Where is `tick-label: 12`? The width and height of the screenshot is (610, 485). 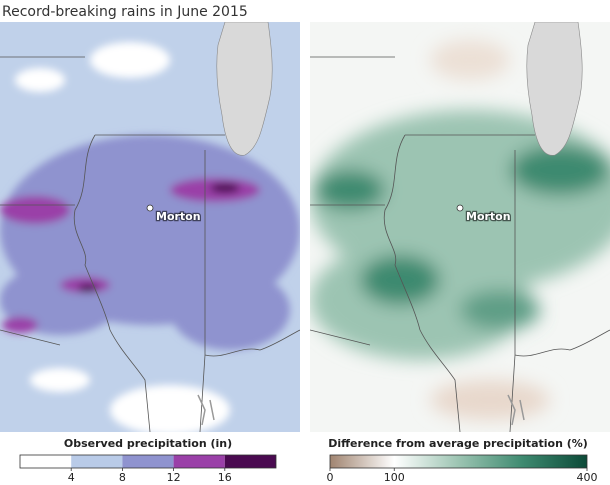
tick-label: 12 is located at coordinates (174, 477).